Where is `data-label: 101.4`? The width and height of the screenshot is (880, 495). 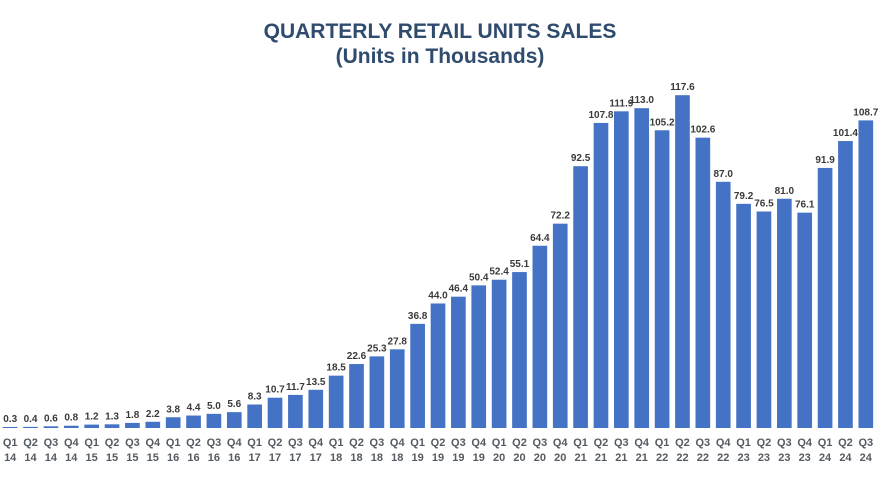 data-label: 101.4 is located at coordinates (845, 133).